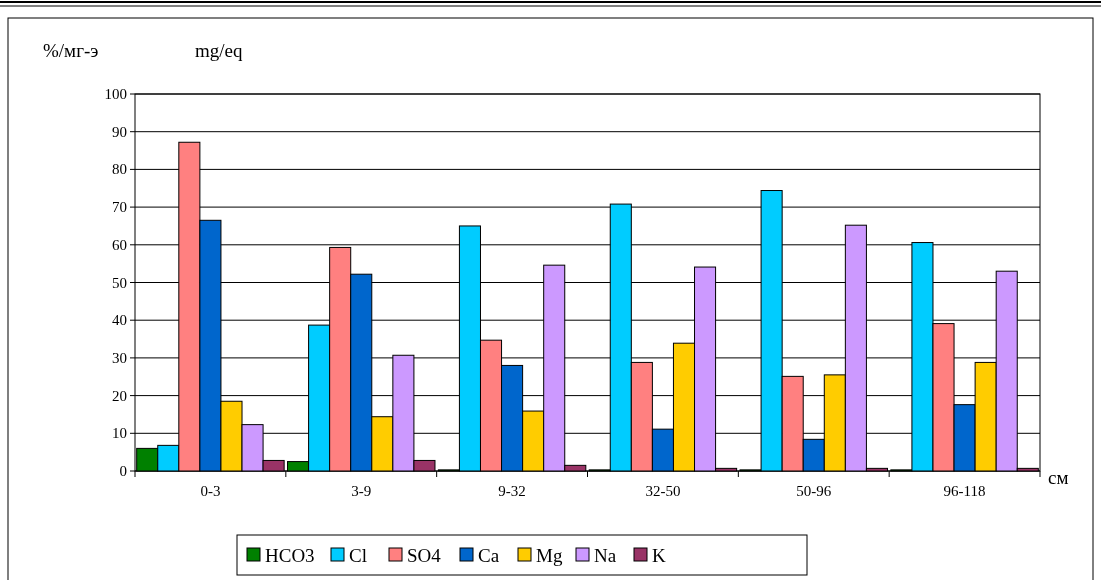  I want to click on y-axis-title: %/мг-э, so click(71, 50).